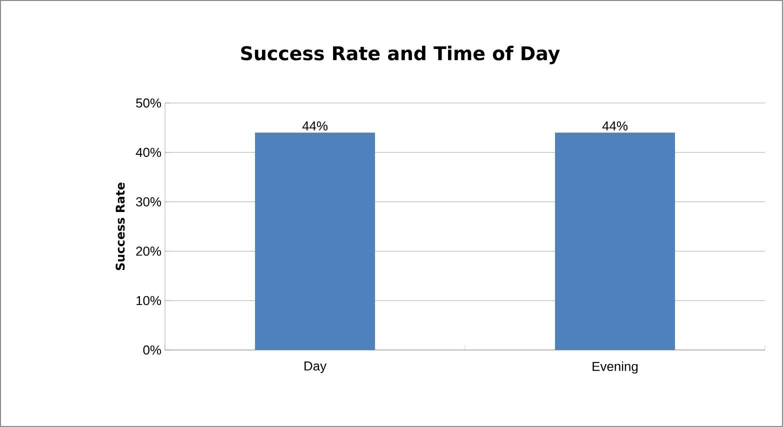  I want to click on x-tick-label: Day, so click(315, 368).